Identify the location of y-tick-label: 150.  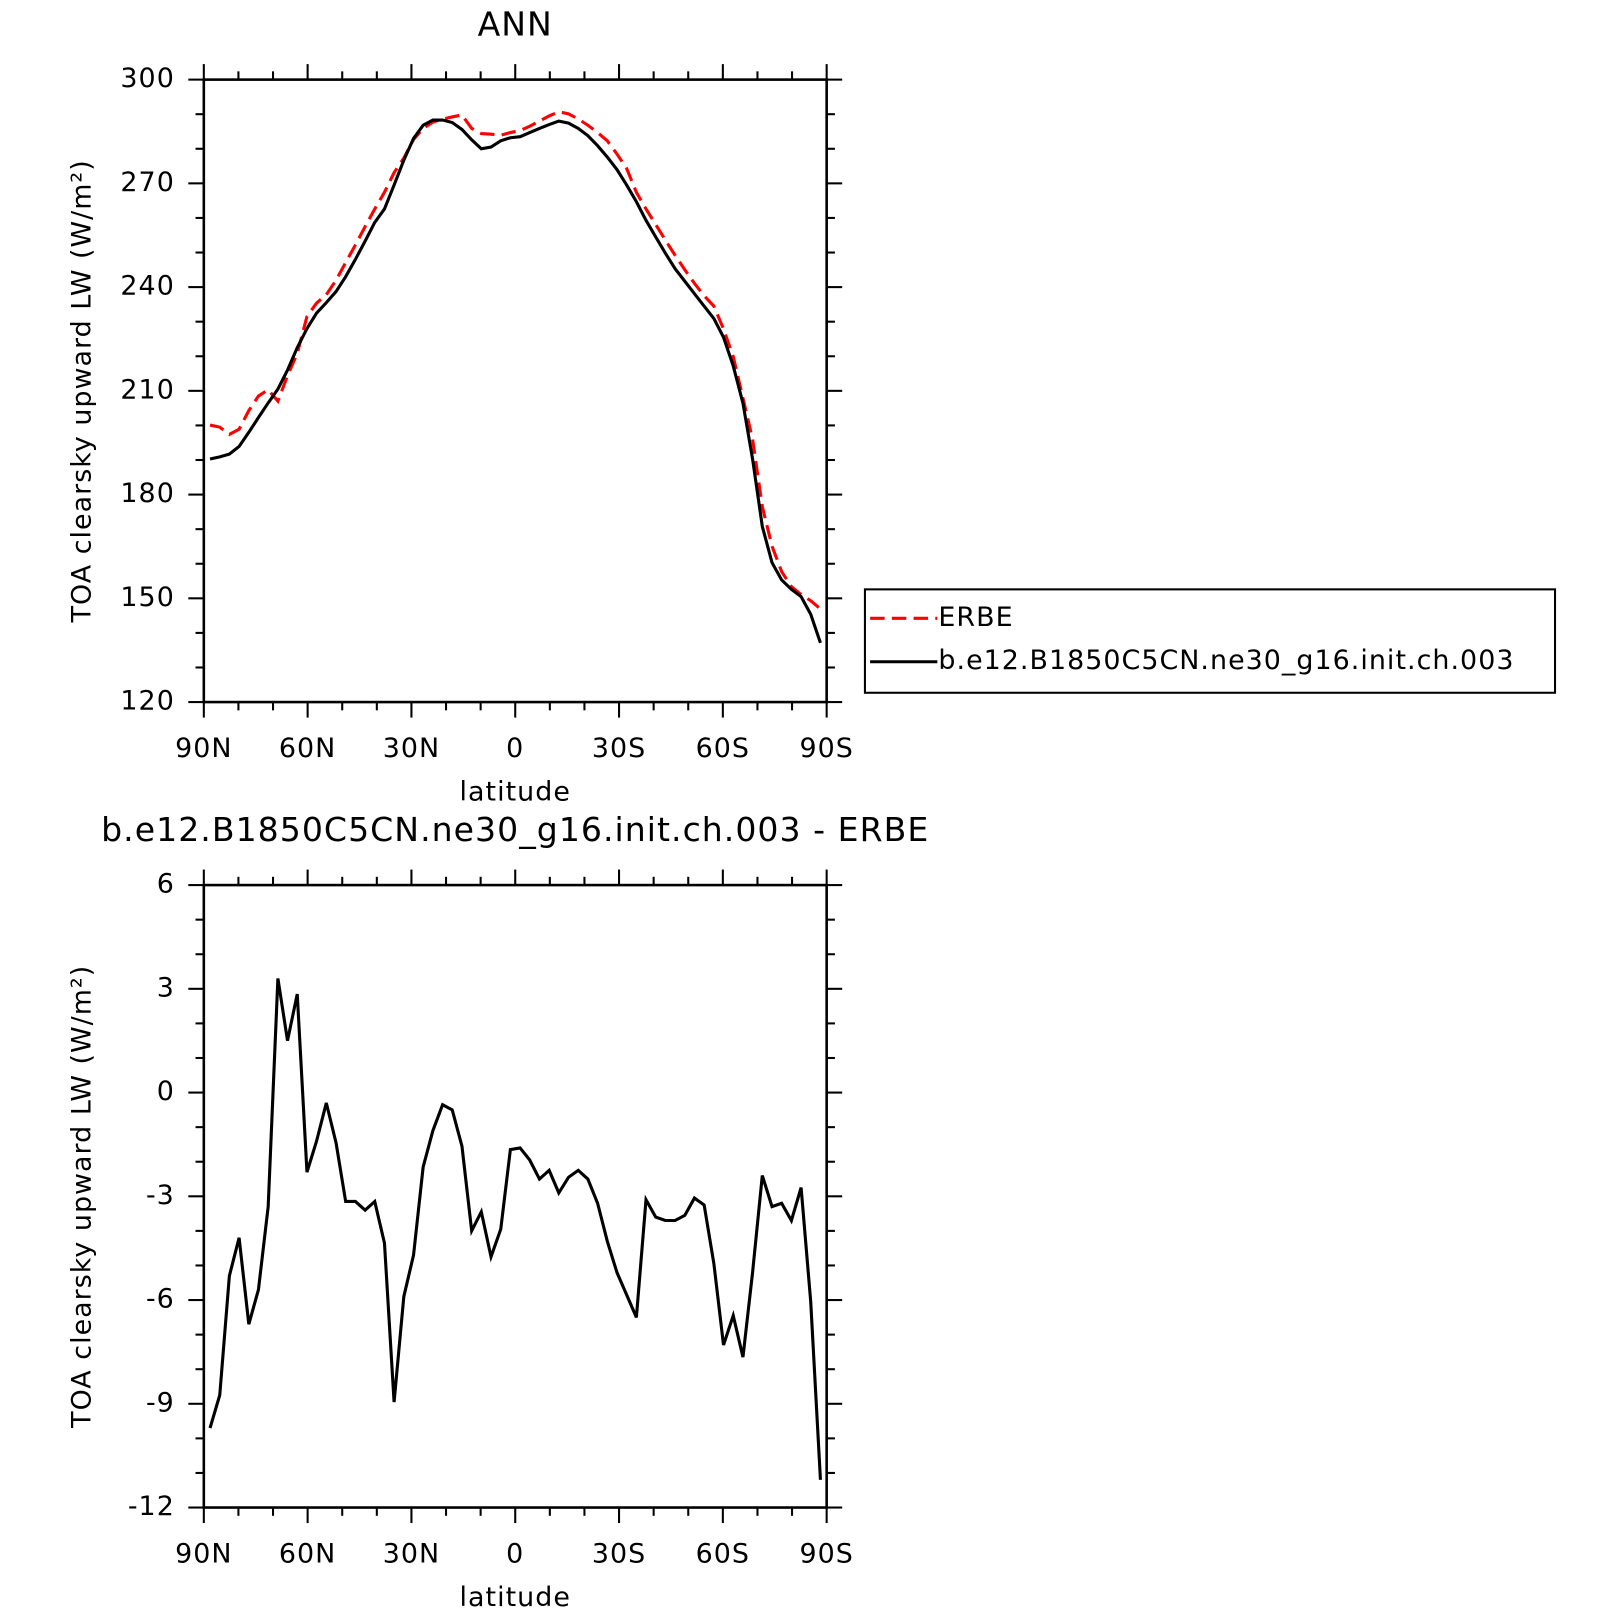
(147, 597).